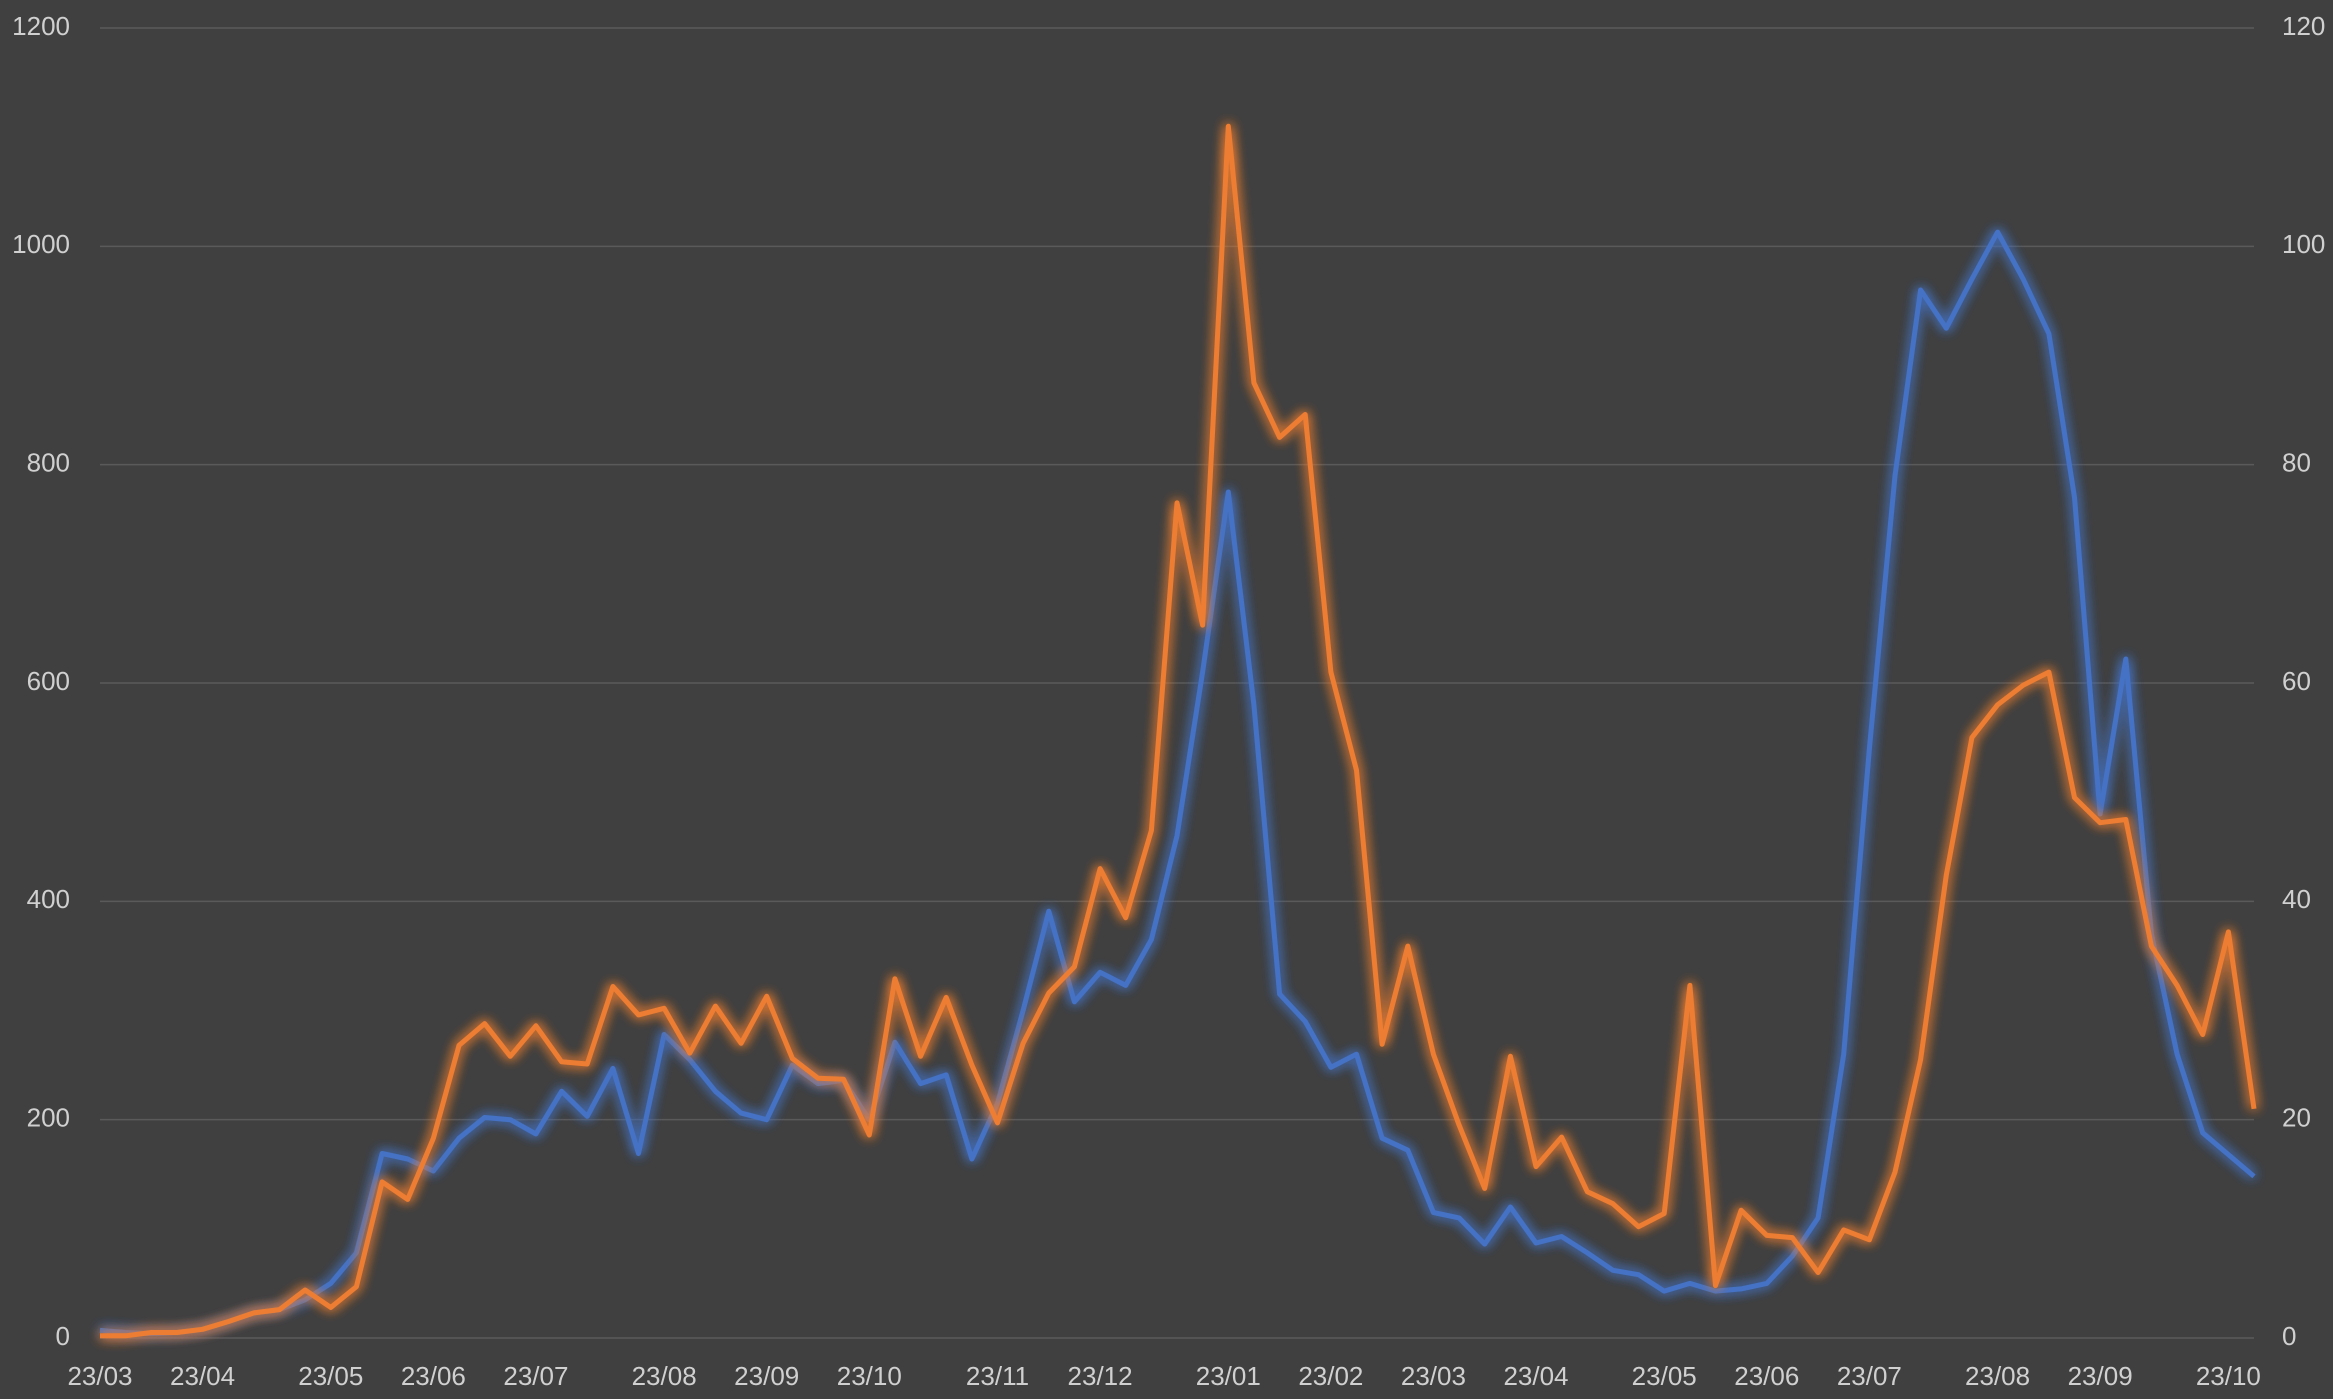 The width and height of the screenshot is (2333, 1399). What do you see at coordinates (1330, 1376) in the screenshot?
I see `x-tick-label: 23/02` at bounding box center [1330, 1376].